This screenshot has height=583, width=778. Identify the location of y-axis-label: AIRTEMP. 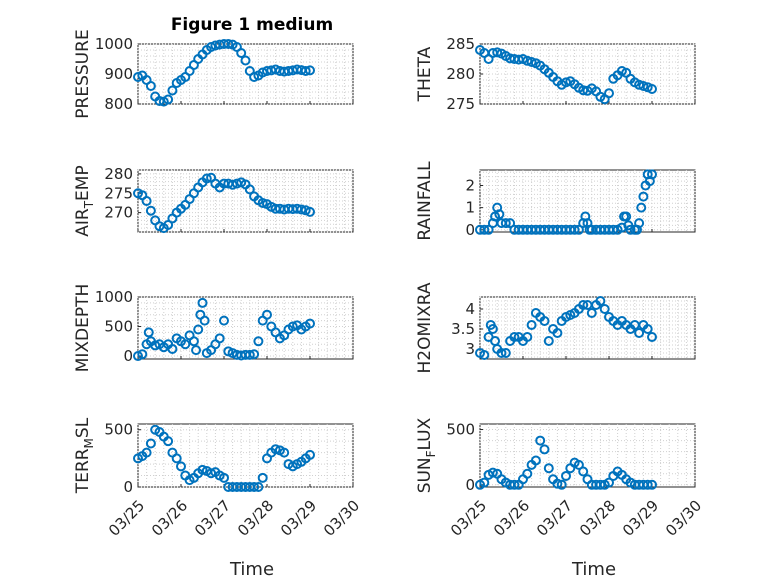
(84, 200).